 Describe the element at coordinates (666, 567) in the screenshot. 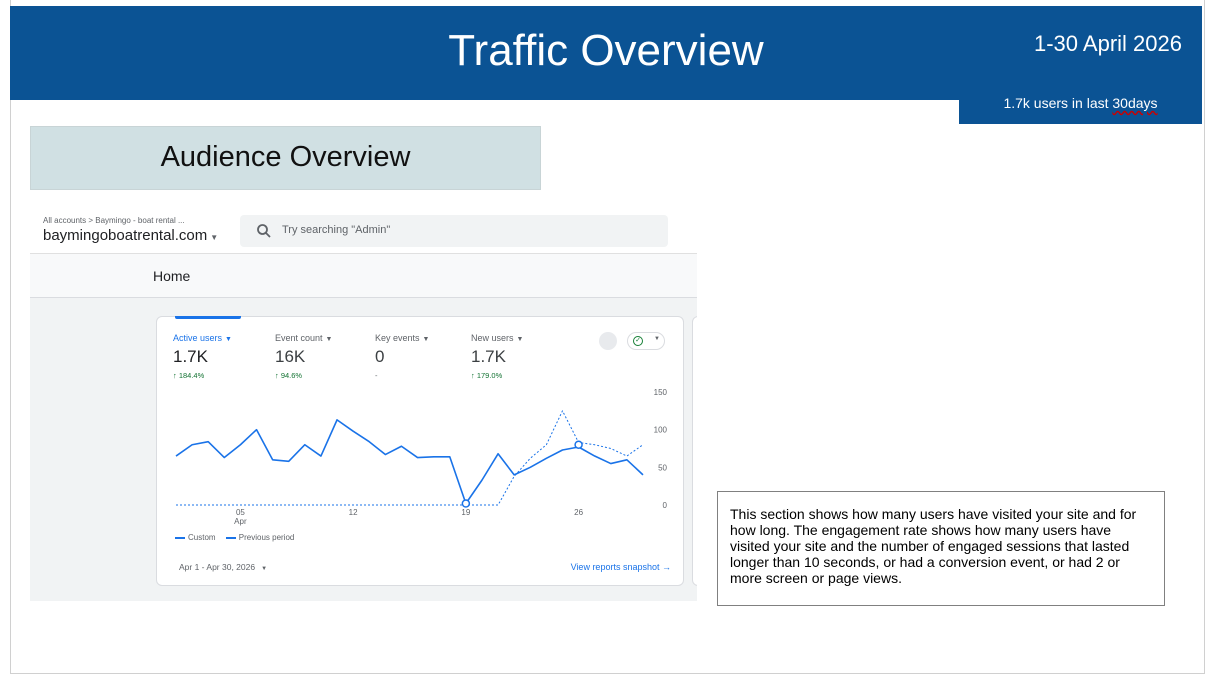

I see `arrow-right-icon: →` at that location.